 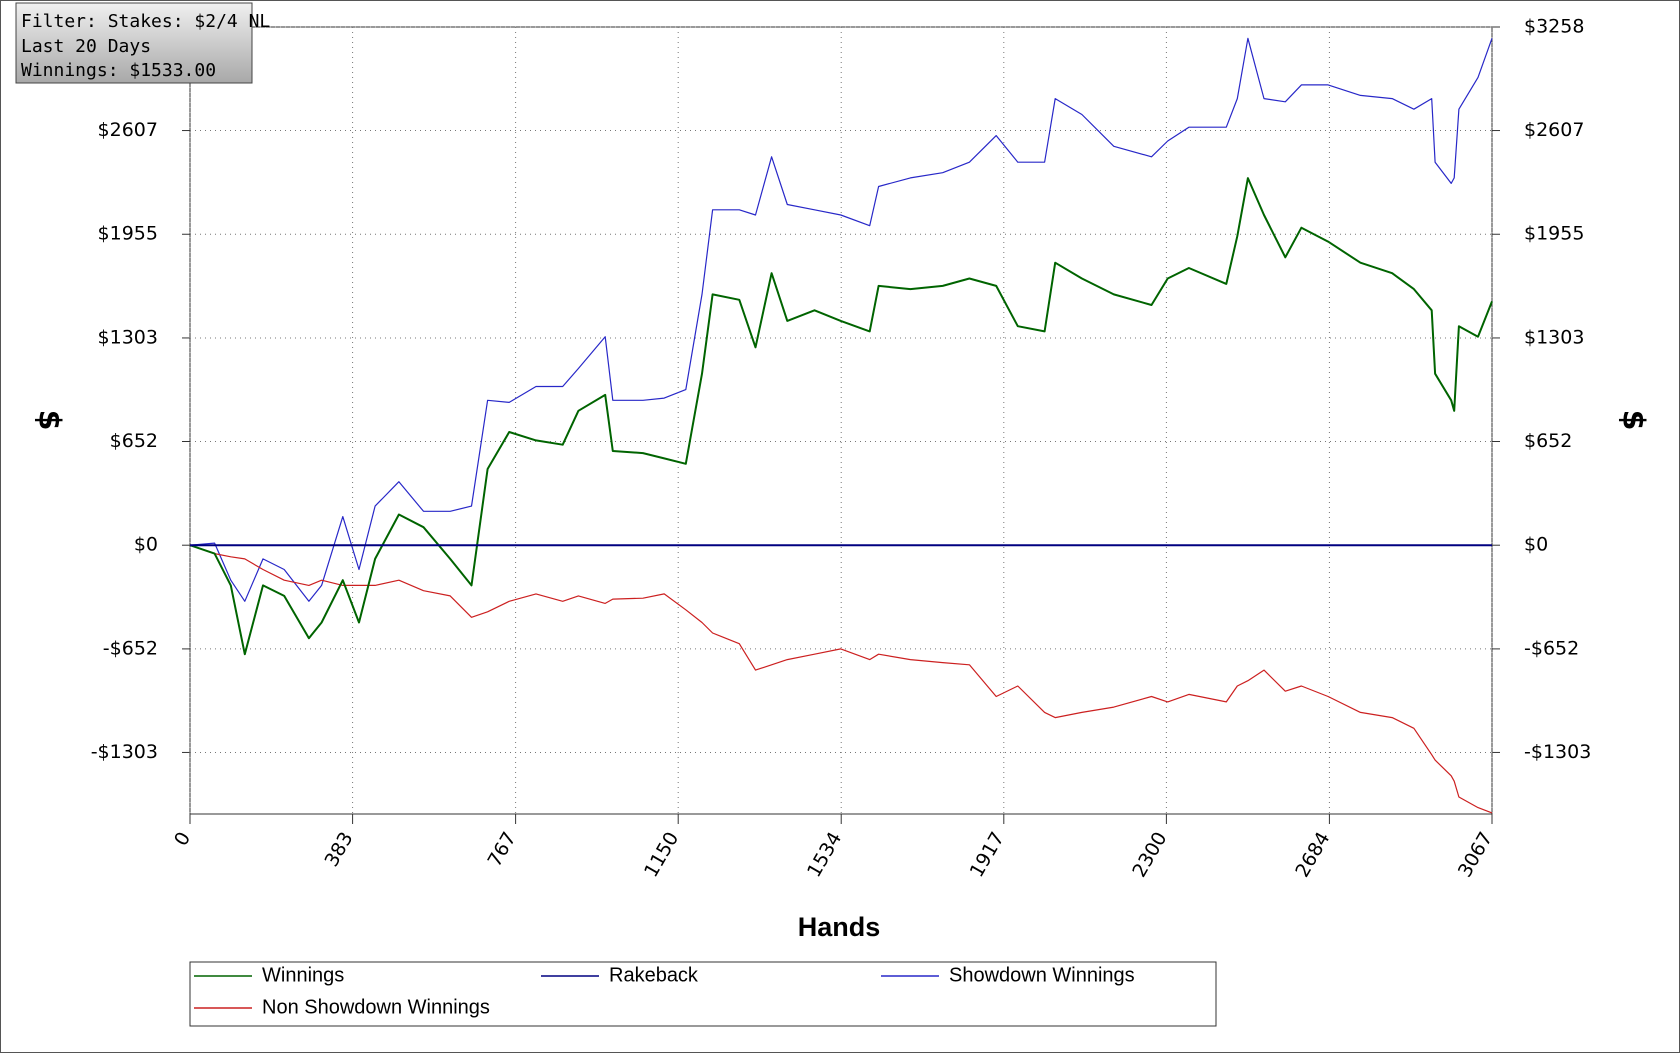 What do you see at coordinates (839, 927) in the screenshot?
I see `x-axis-title: Hands` at bounding box center [839, 927].